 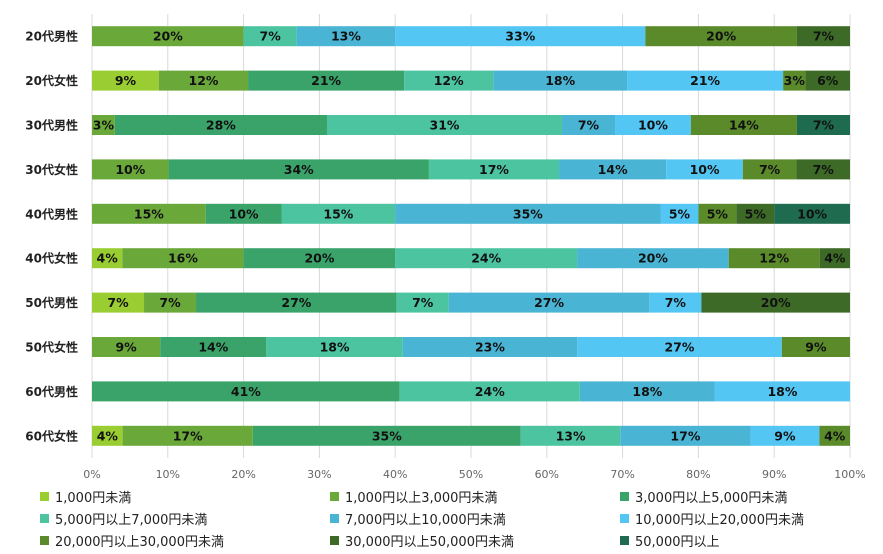 I want to click on legend-label: 20,000円以上30,000円未満, so click(x=139, y=542).